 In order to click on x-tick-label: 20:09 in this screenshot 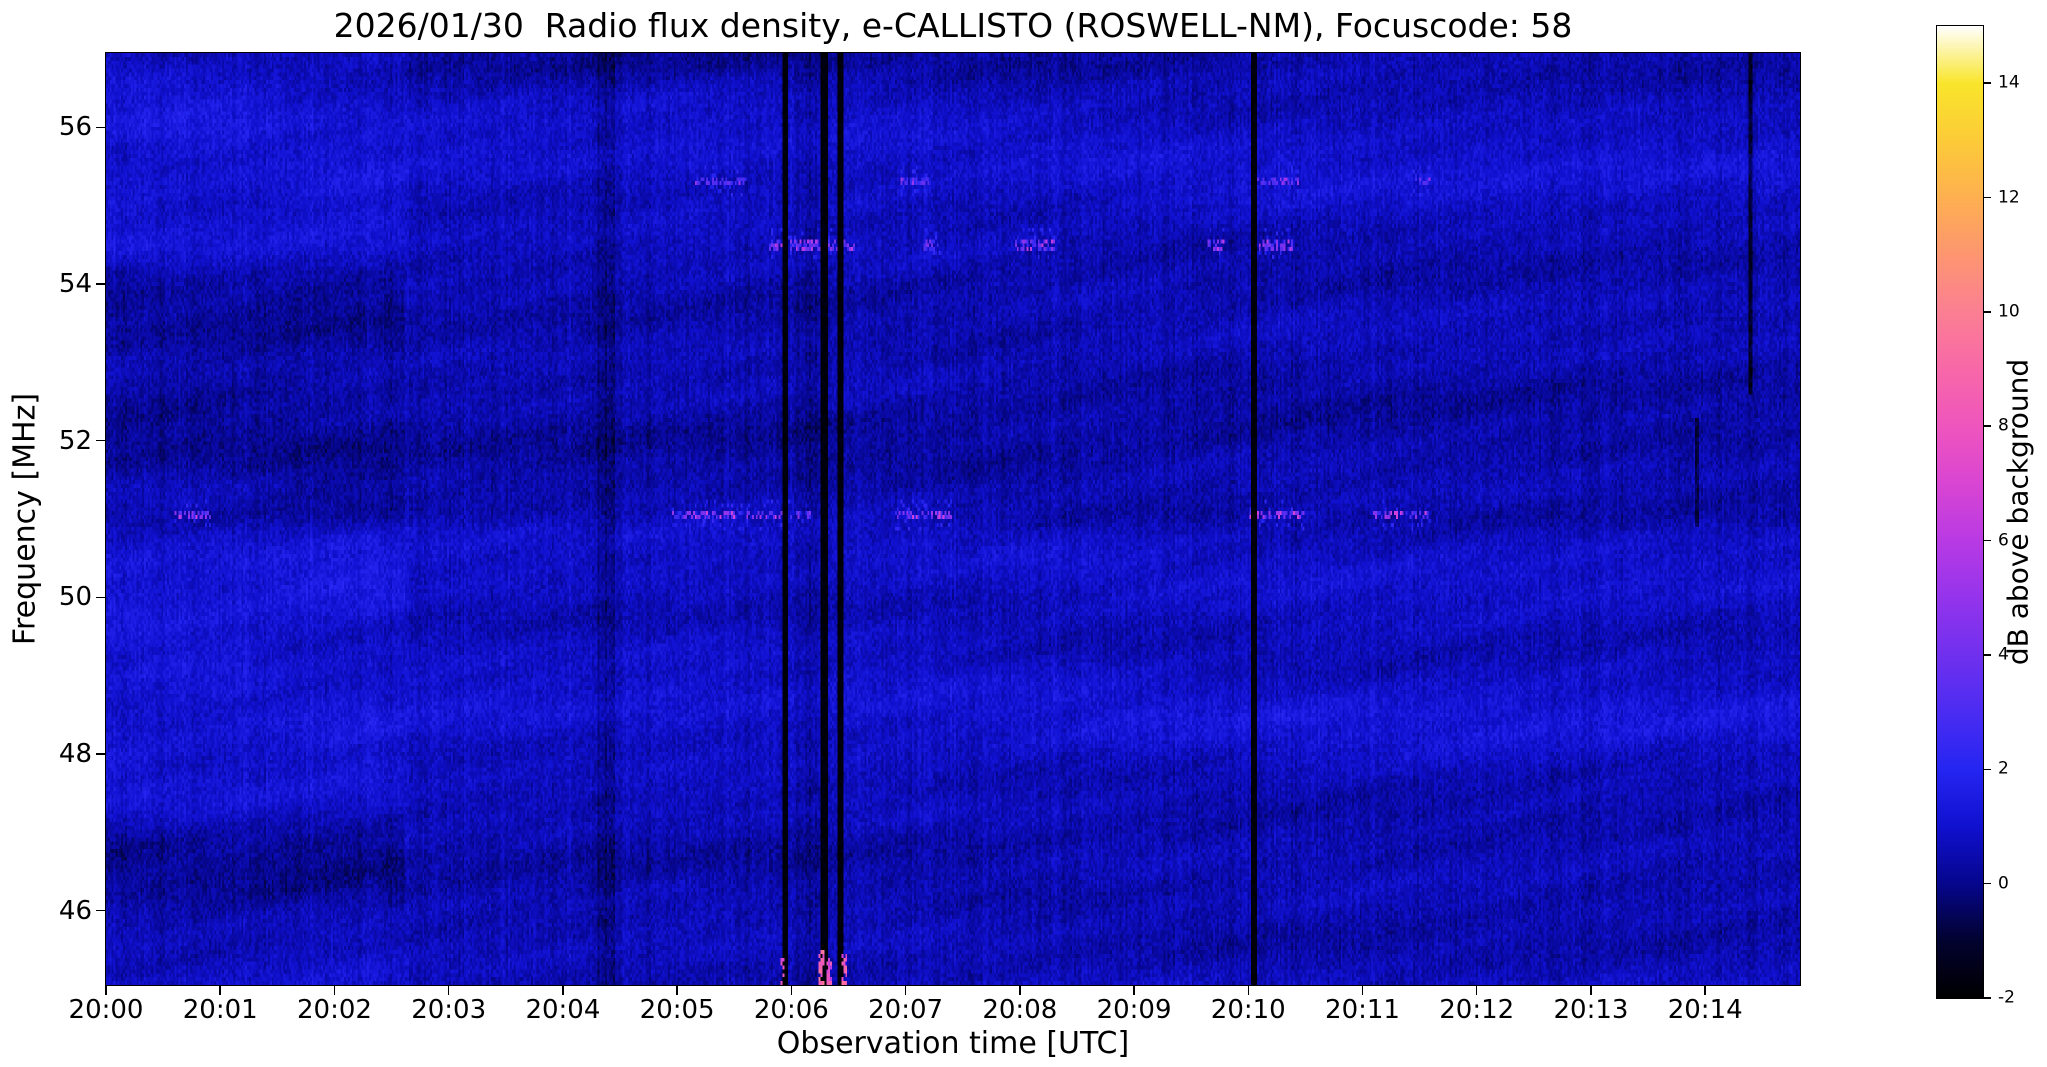, I will do `click(1134, 1010)`.